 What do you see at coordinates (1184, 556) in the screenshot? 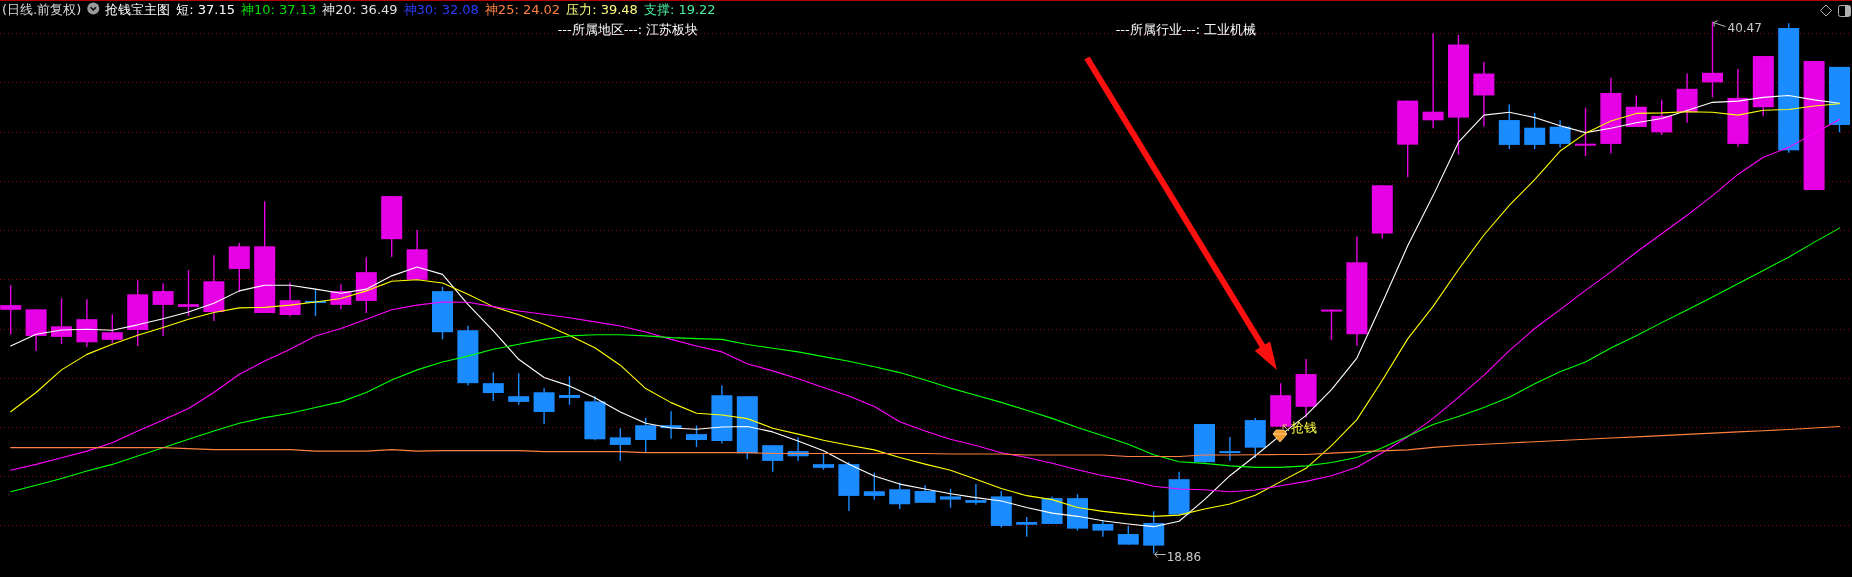
I see `annotation: 18.86` at bounding box center [1184, 556].